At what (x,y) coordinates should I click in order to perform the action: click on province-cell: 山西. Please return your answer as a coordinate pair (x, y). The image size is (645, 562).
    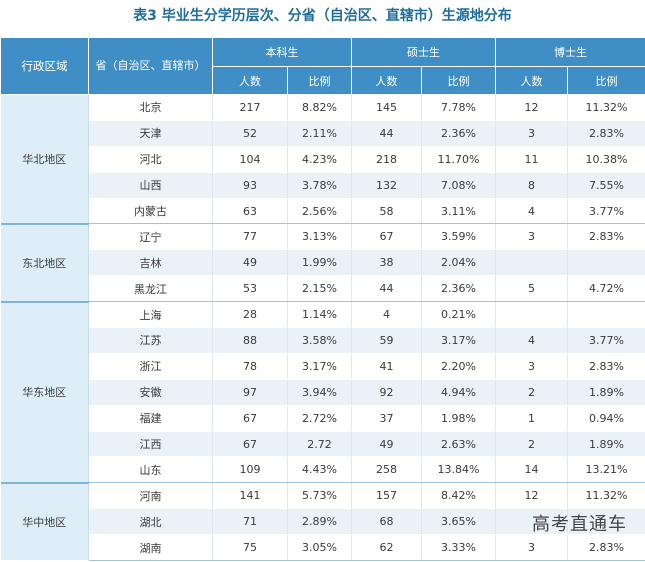
    Looking at the image, I should click on (151, 185).